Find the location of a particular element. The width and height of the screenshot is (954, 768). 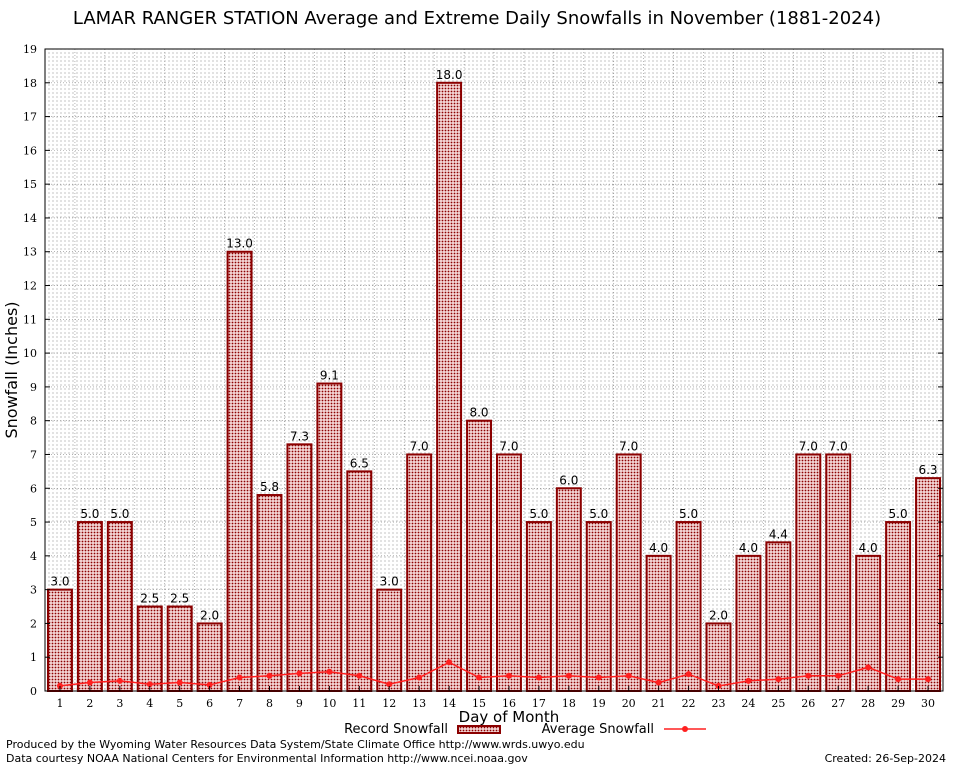

y-tick-label: 2 is located at coordinates (33, 623).